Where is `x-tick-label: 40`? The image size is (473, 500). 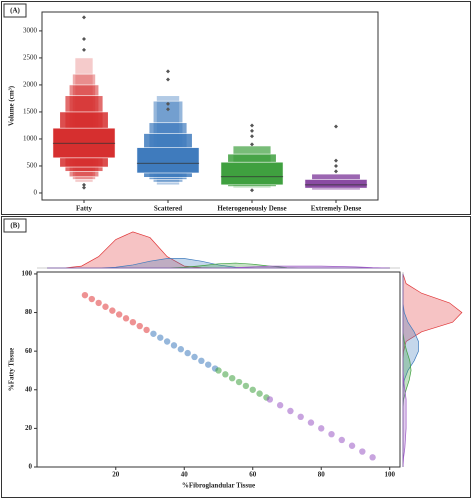 x-tick-label: 40 is located at coordinates (185, 475).